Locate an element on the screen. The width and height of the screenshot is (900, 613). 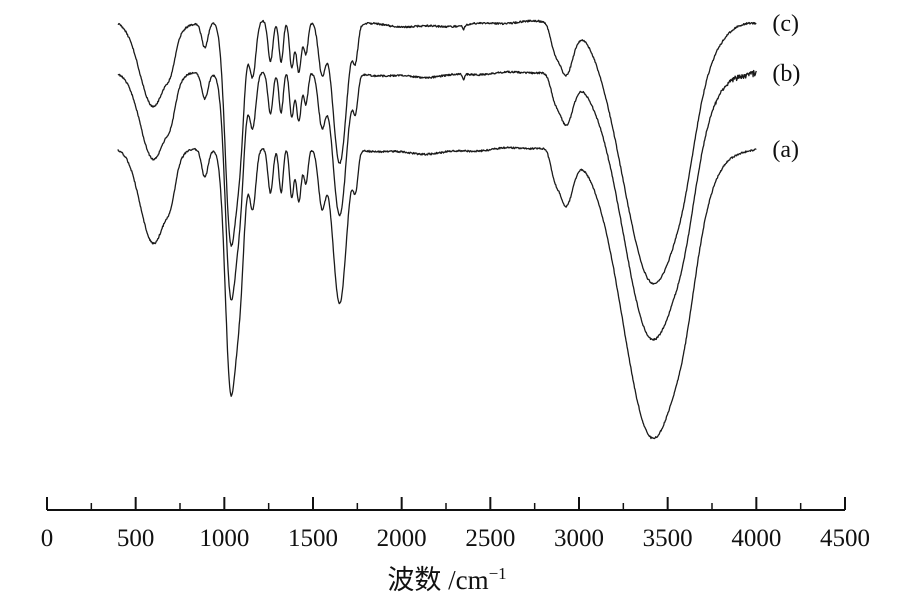
series-label-c: (c) is located at coordinates (785, 24).